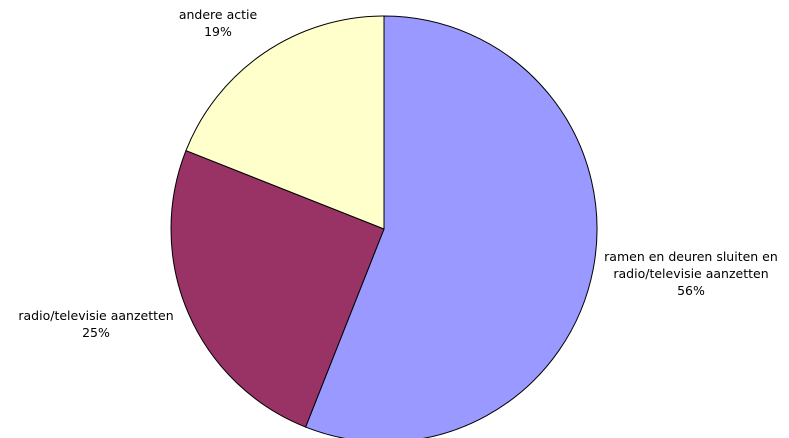  I want to click on slice-andere-actie, so click(285, 122).